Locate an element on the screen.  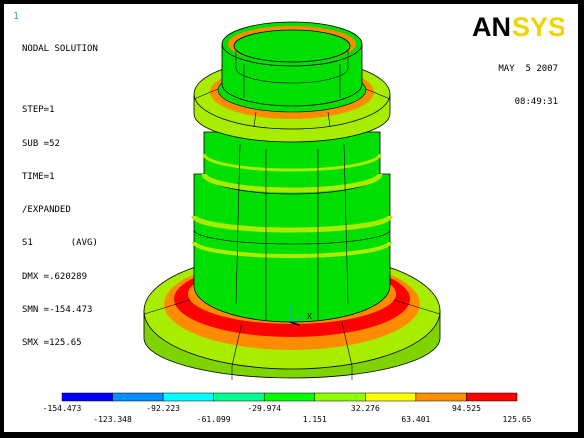
info-line-result: S1 (AVG) is located at coordinates (60, 243).